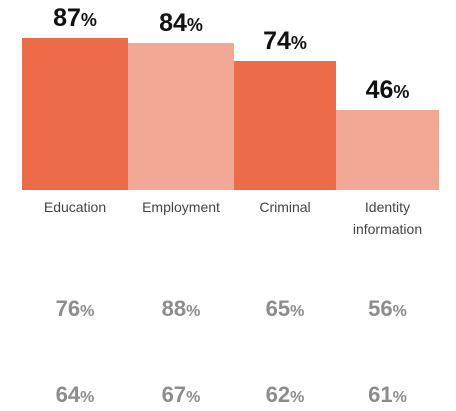 The width and height of the screenshot is (456, 411). Describe the element at coordinates (75, 18) in the screenshot. I see `bar-value-label: 87%` at that location.